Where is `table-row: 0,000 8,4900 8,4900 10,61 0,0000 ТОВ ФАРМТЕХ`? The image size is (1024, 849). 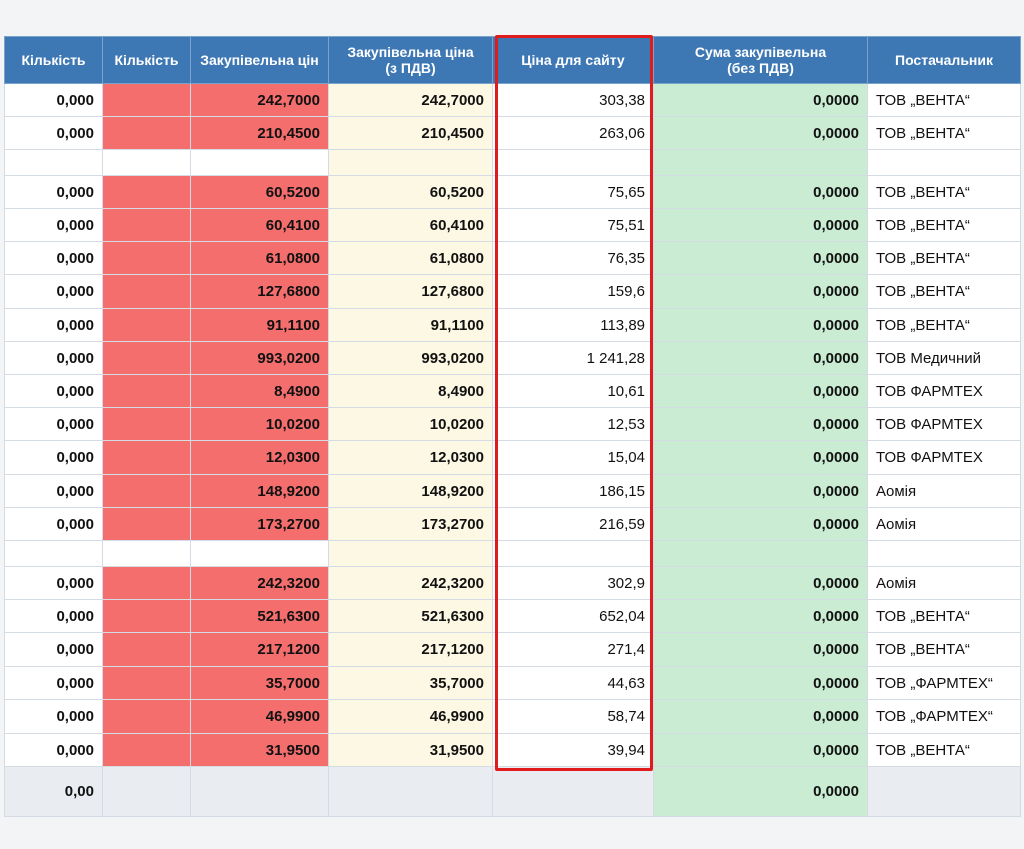
table-row: 0,000 8,4900 8,4900 10,61 0,0000 ТОВ ФАРМТЕХ is located at coordinates (512, 391).